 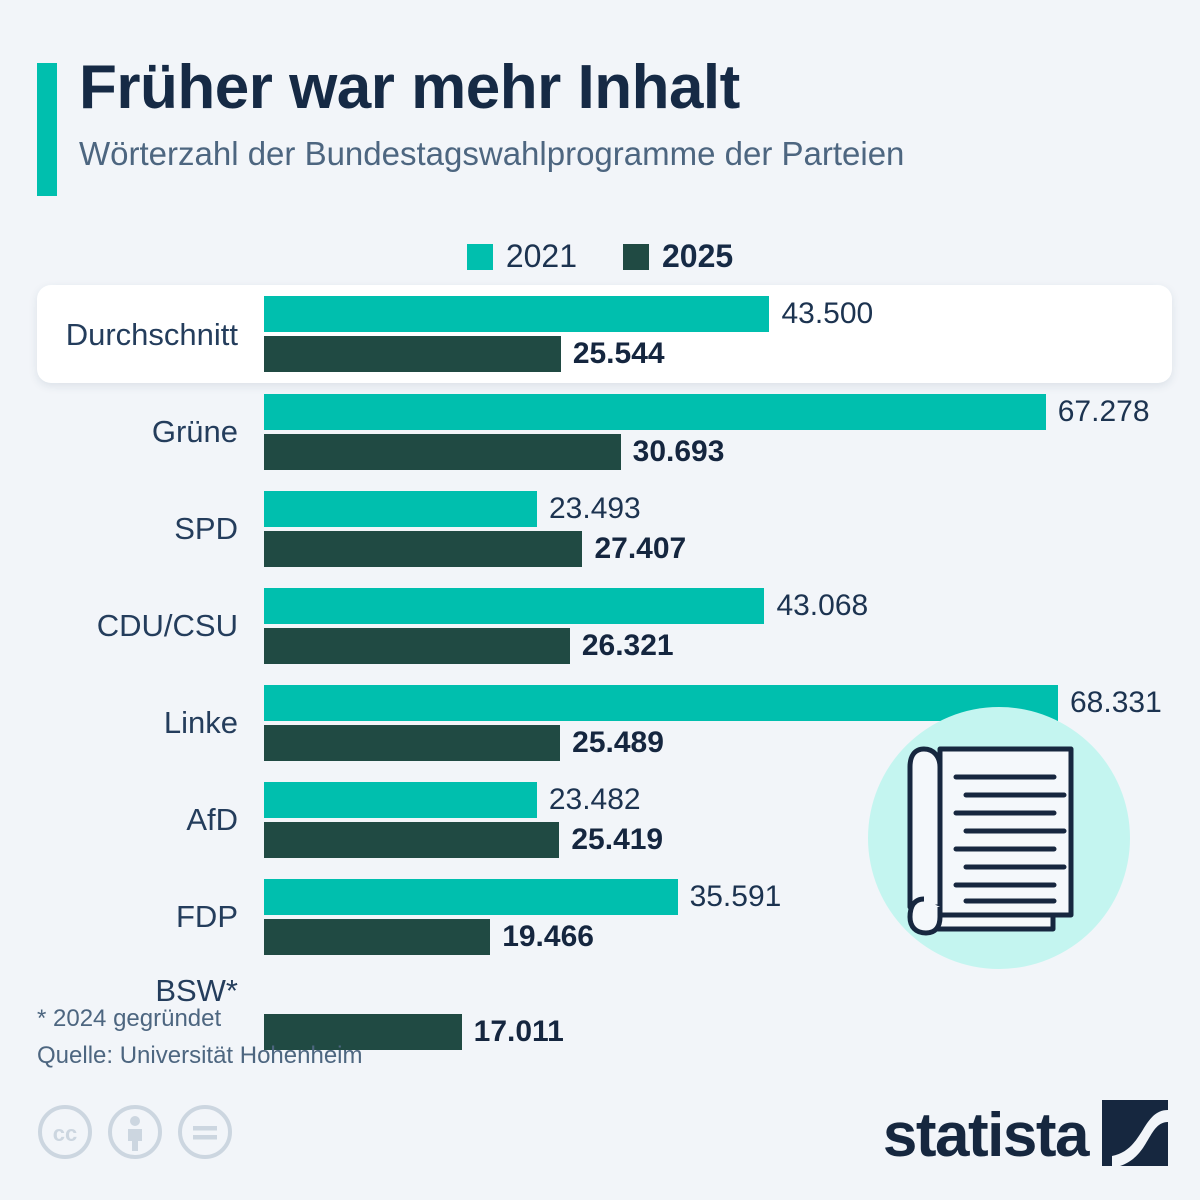 I want to click on chart-row: FDP 35.591 19.466, so click(x=600, y=916).